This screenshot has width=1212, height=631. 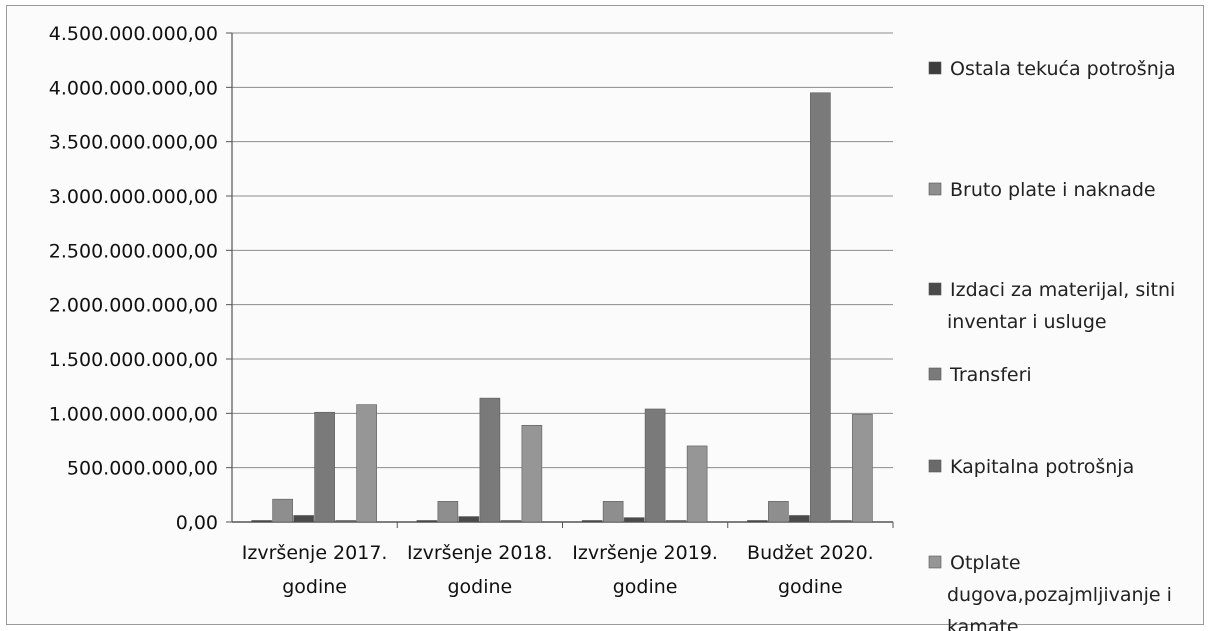 I want to click on y-tick-label: 4.000.000.000,00, so click(x=133, y=88).